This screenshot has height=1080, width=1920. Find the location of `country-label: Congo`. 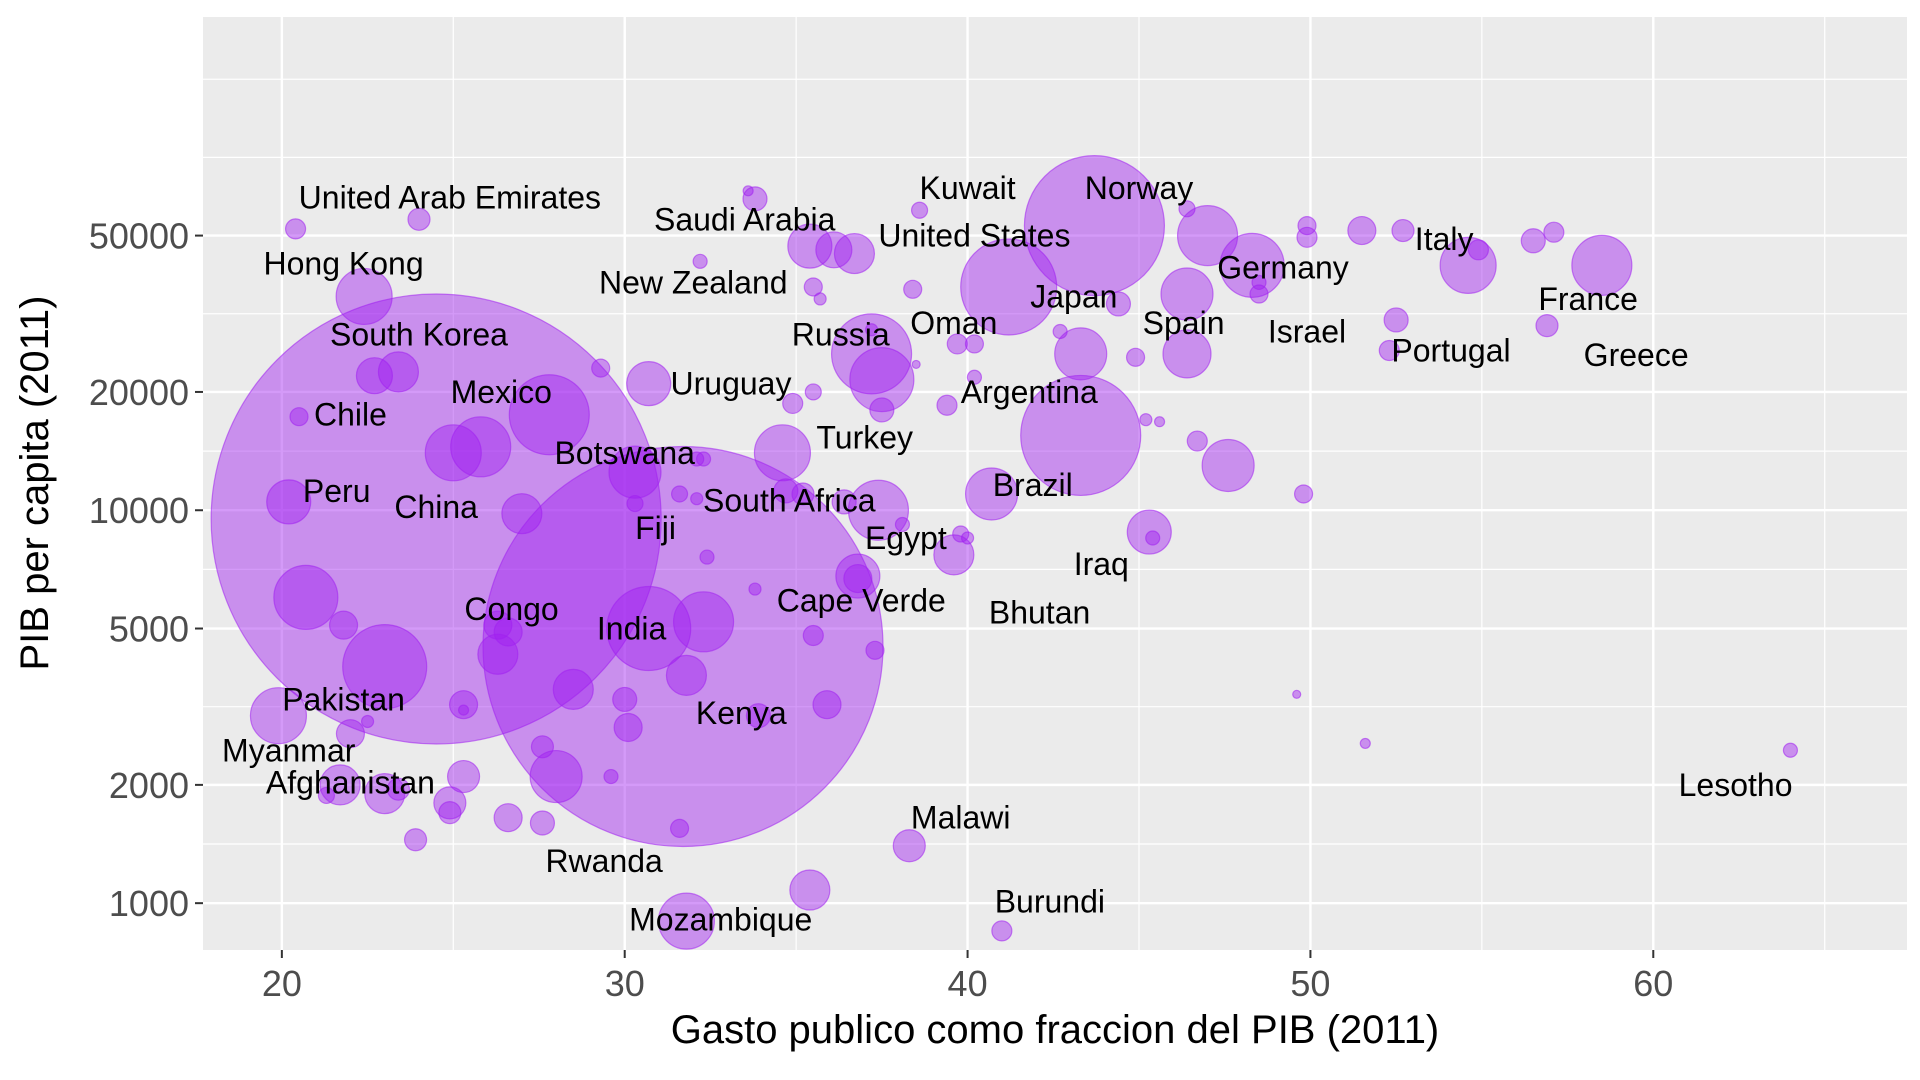

country-label: Congo is located at coordinates (511, 609).